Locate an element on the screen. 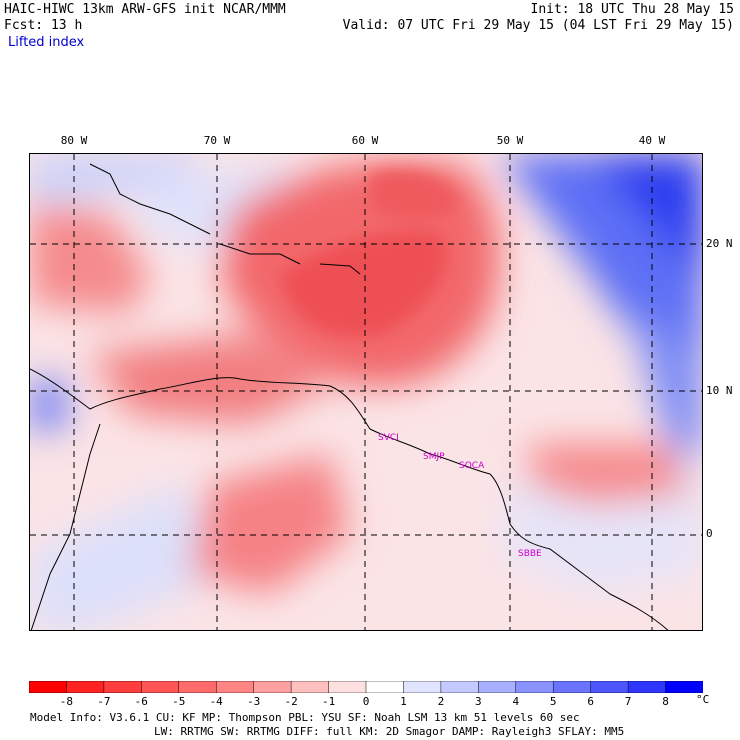 The image size is (740, 740). stable-region-east is located at coordinates (666, 398).